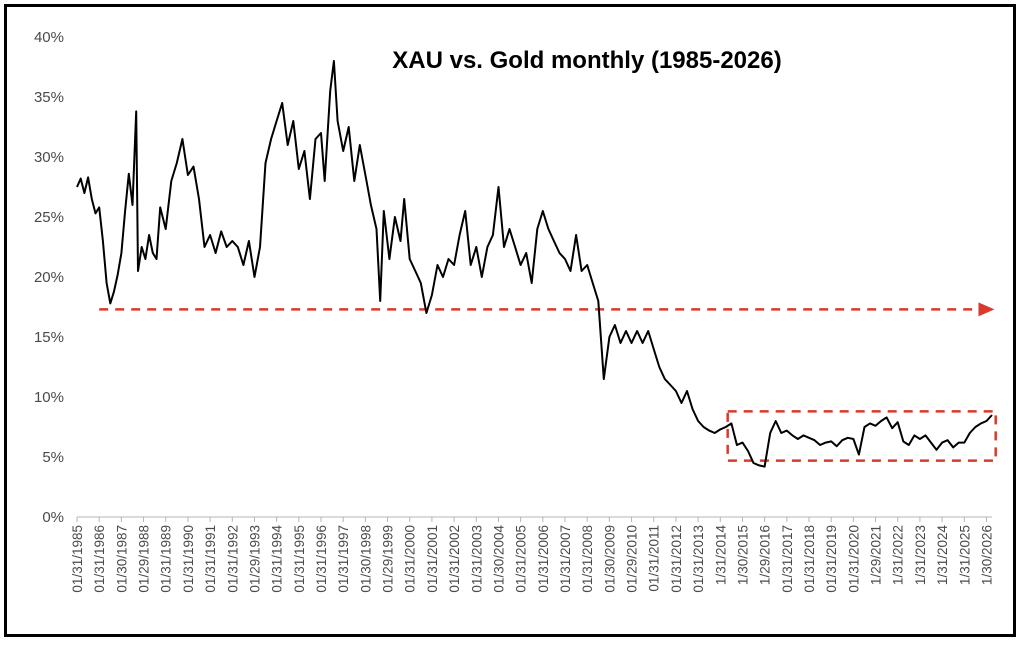 The width and height of the screenshot is (1024, 645). I want to click on y-axis-ticks: 0% 5% 10% 15% 20% 25% 30% 35% 40%, so click(49, 277).